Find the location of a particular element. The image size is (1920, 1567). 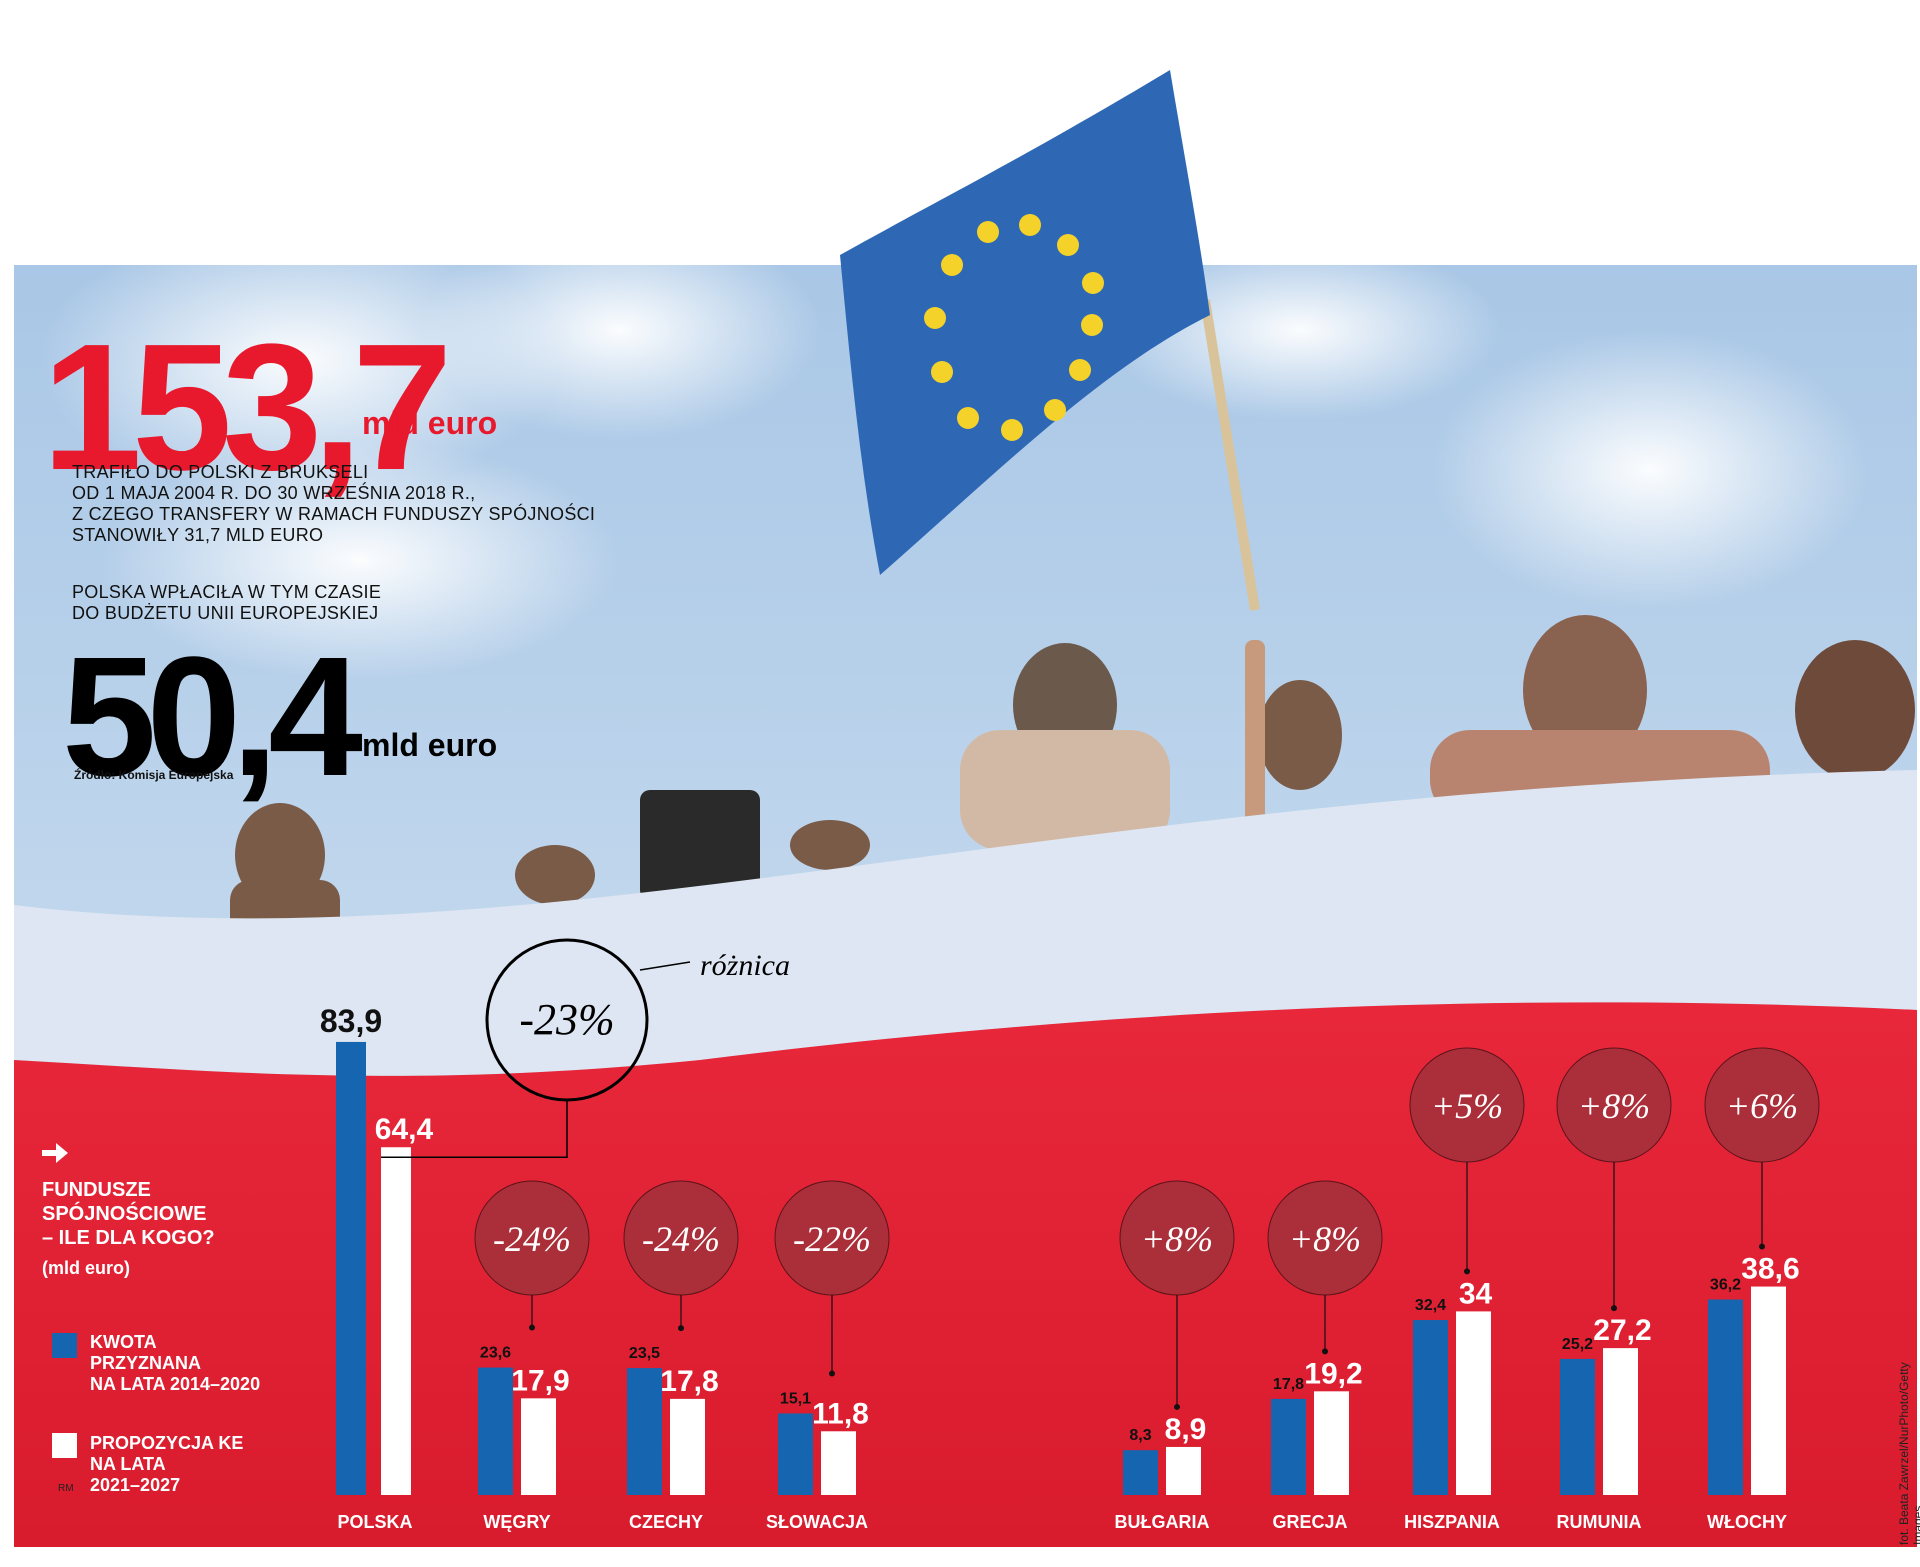

legend-title-line: FUNDUSZE is located at coordinates (96, 1190).